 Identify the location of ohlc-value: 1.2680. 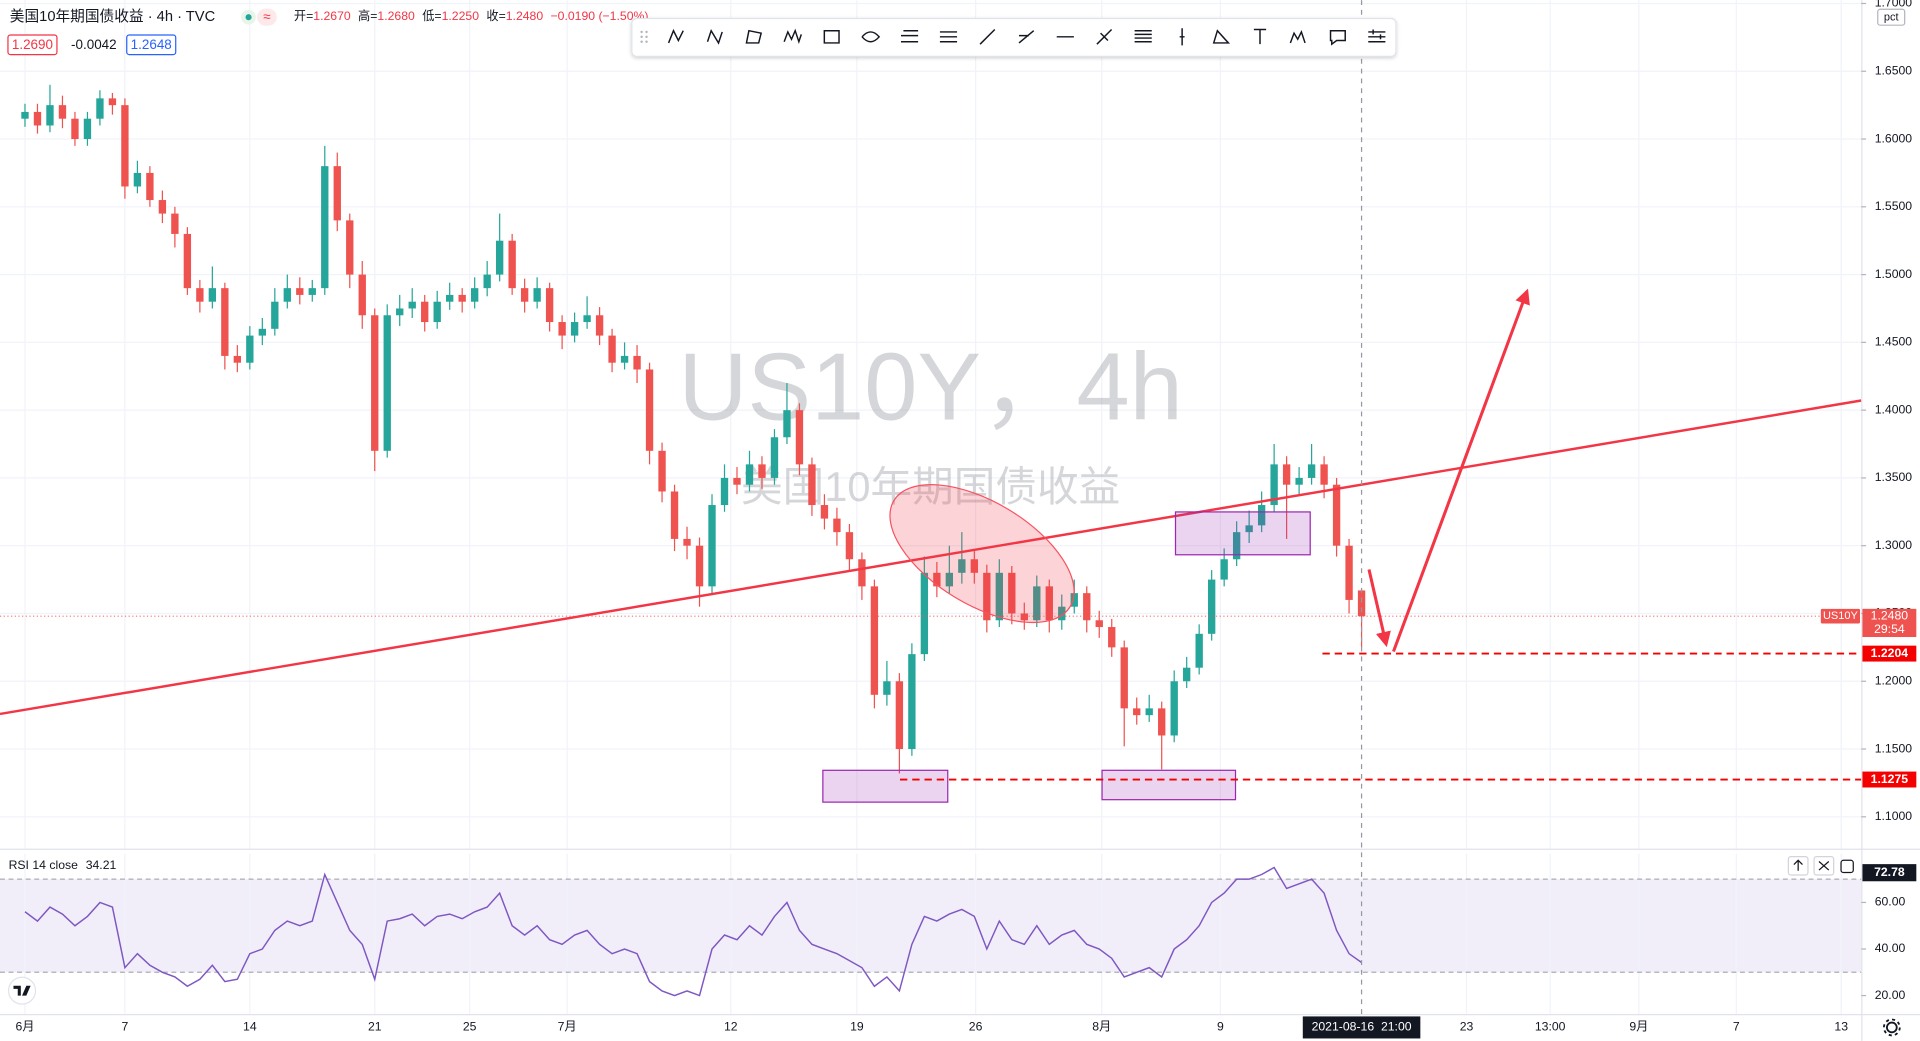
(396, 16).